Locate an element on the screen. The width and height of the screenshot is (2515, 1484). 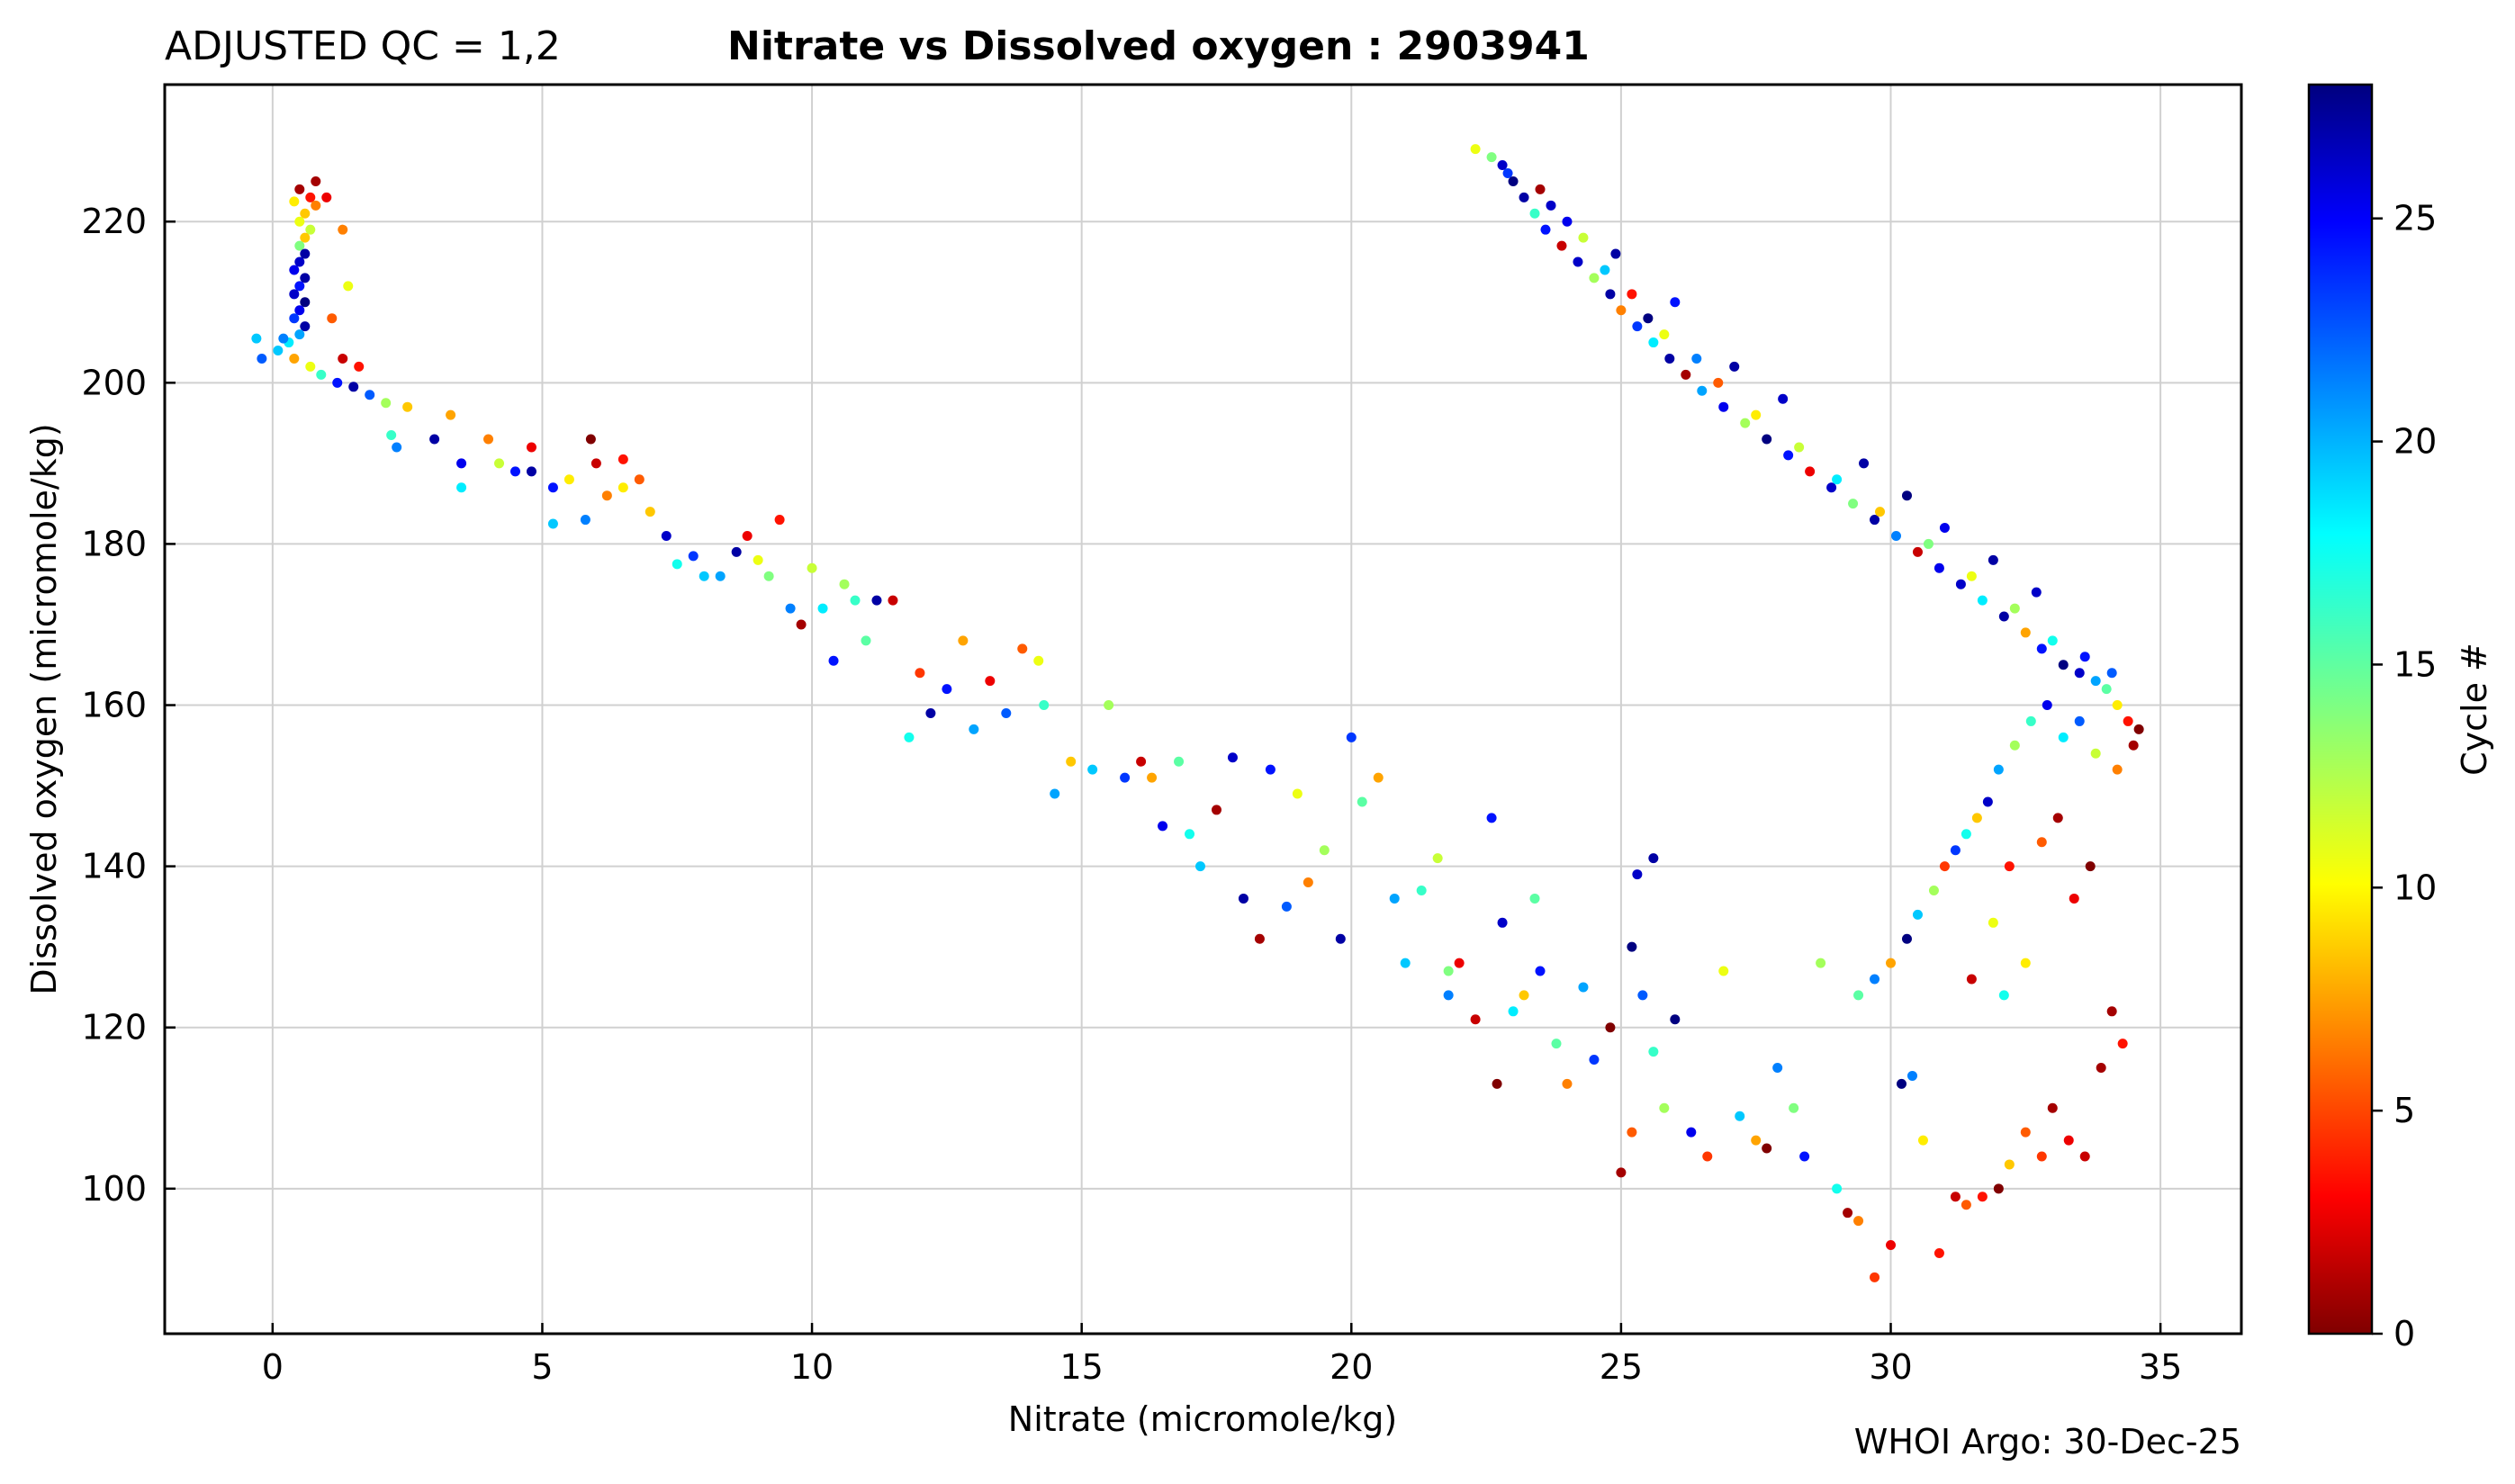
x-tick-label: 10 is located at coordinates (812, 1367).